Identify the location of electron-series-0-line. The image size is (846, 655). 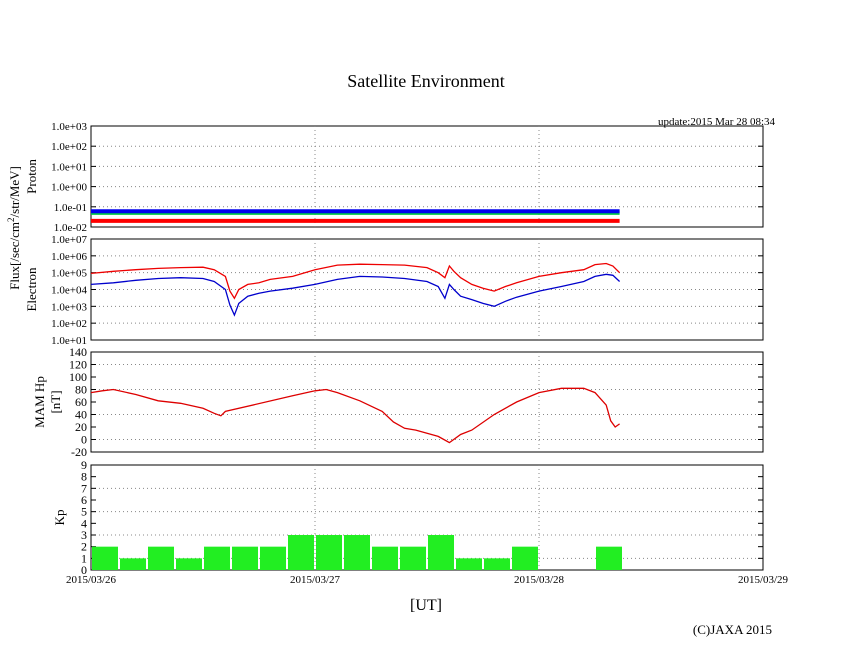
(355, 281).